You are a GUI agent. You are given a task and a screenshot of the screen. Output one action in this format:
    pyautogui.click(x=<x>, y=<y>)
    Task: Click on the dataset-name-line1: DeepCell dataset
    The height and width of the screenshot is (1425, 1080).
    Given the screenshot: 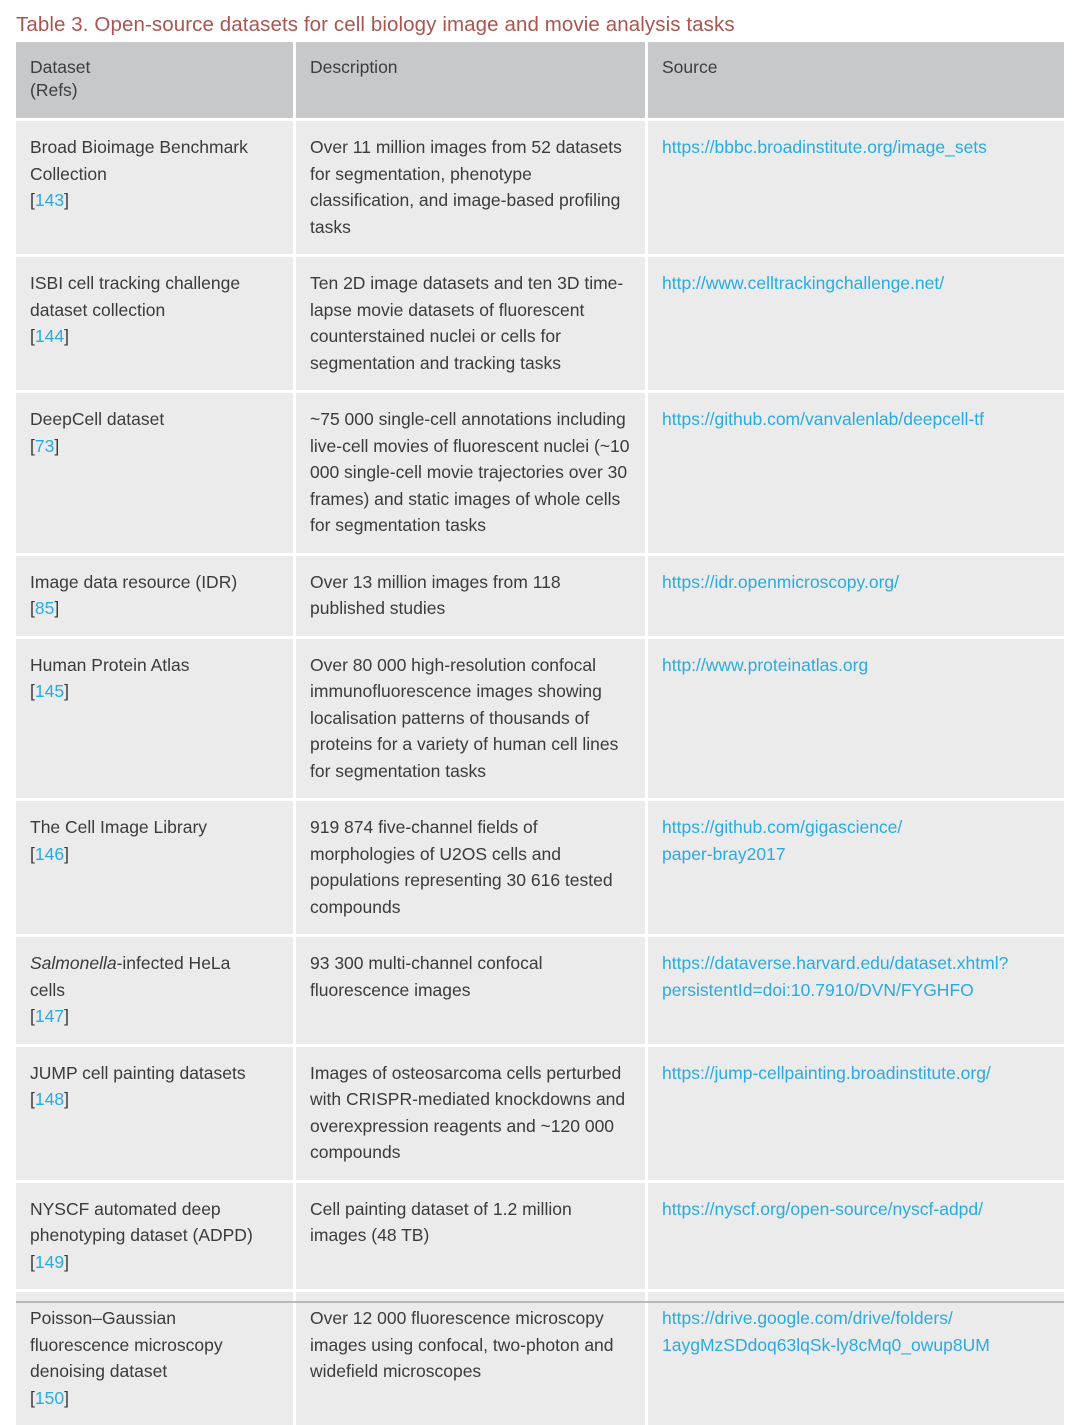 What is the action you would take?
    pyautogui.click(x=97, y=419)
    